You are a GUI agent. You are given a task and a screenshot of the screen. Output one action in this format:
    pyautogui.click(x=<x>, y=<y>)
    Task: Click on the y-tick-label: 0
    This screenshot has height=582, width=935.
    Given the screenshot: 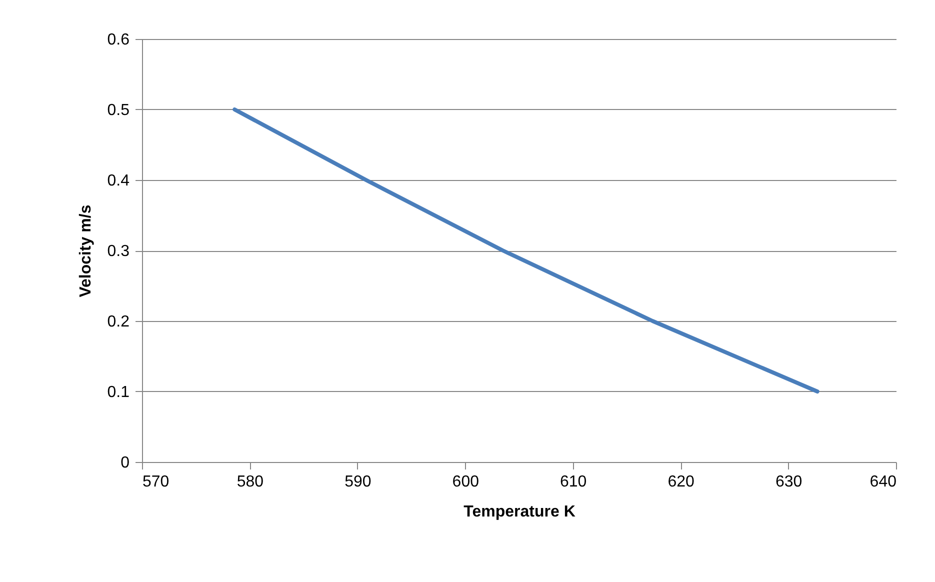 What is the action you would take?
    pyautogui.click(x=125, y=463)
    